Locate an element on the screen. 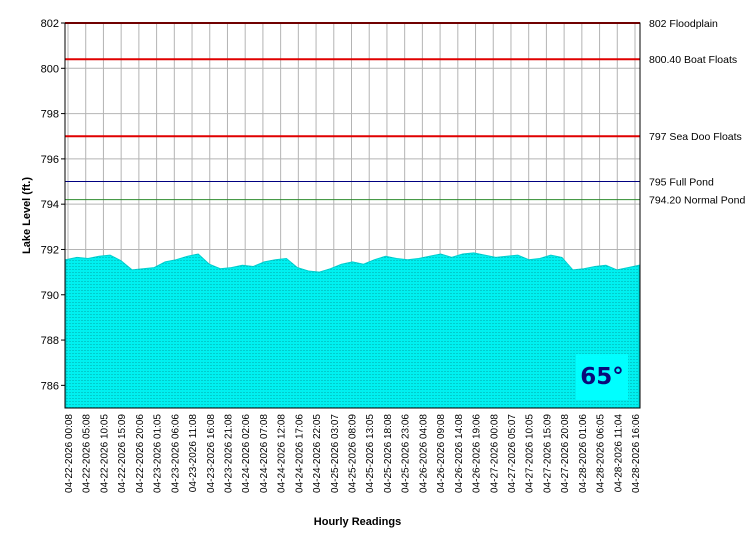 This screenshot has height=550, width=750. y-tick-label: 802 is located at coordinates (50, 24).